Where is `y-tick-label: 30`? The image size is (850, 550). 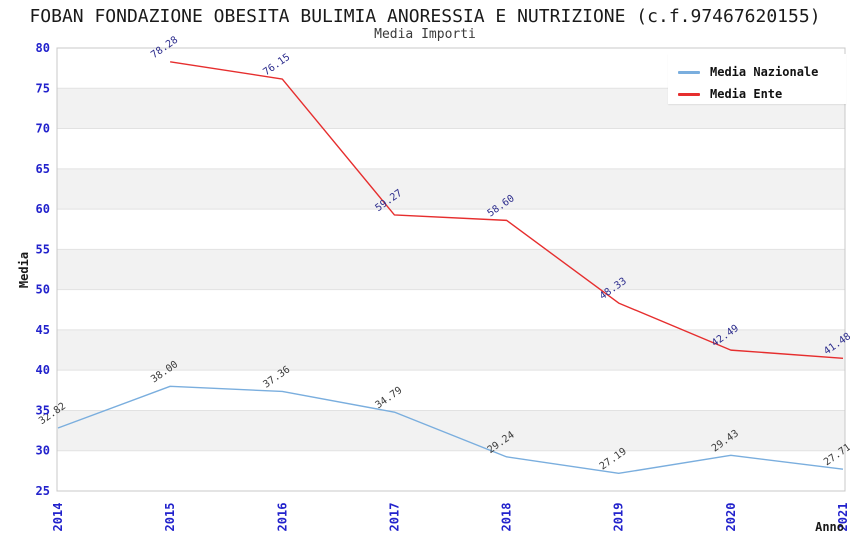
y-tick-label: 30 is located at coordinates (43, 451).